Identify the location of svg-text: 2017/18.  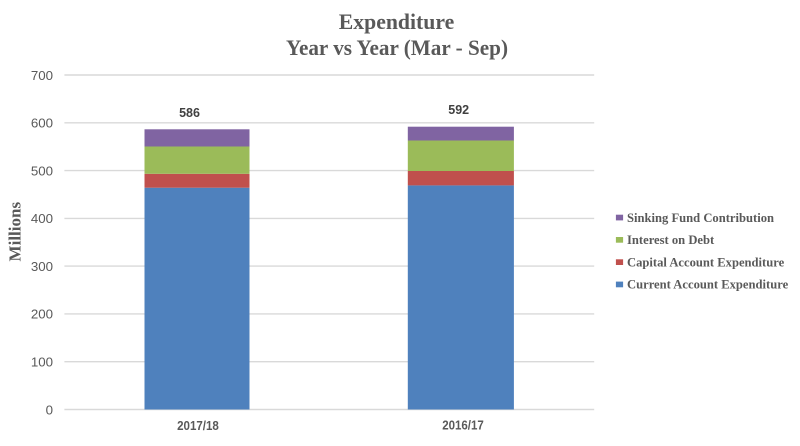
(198, 426).